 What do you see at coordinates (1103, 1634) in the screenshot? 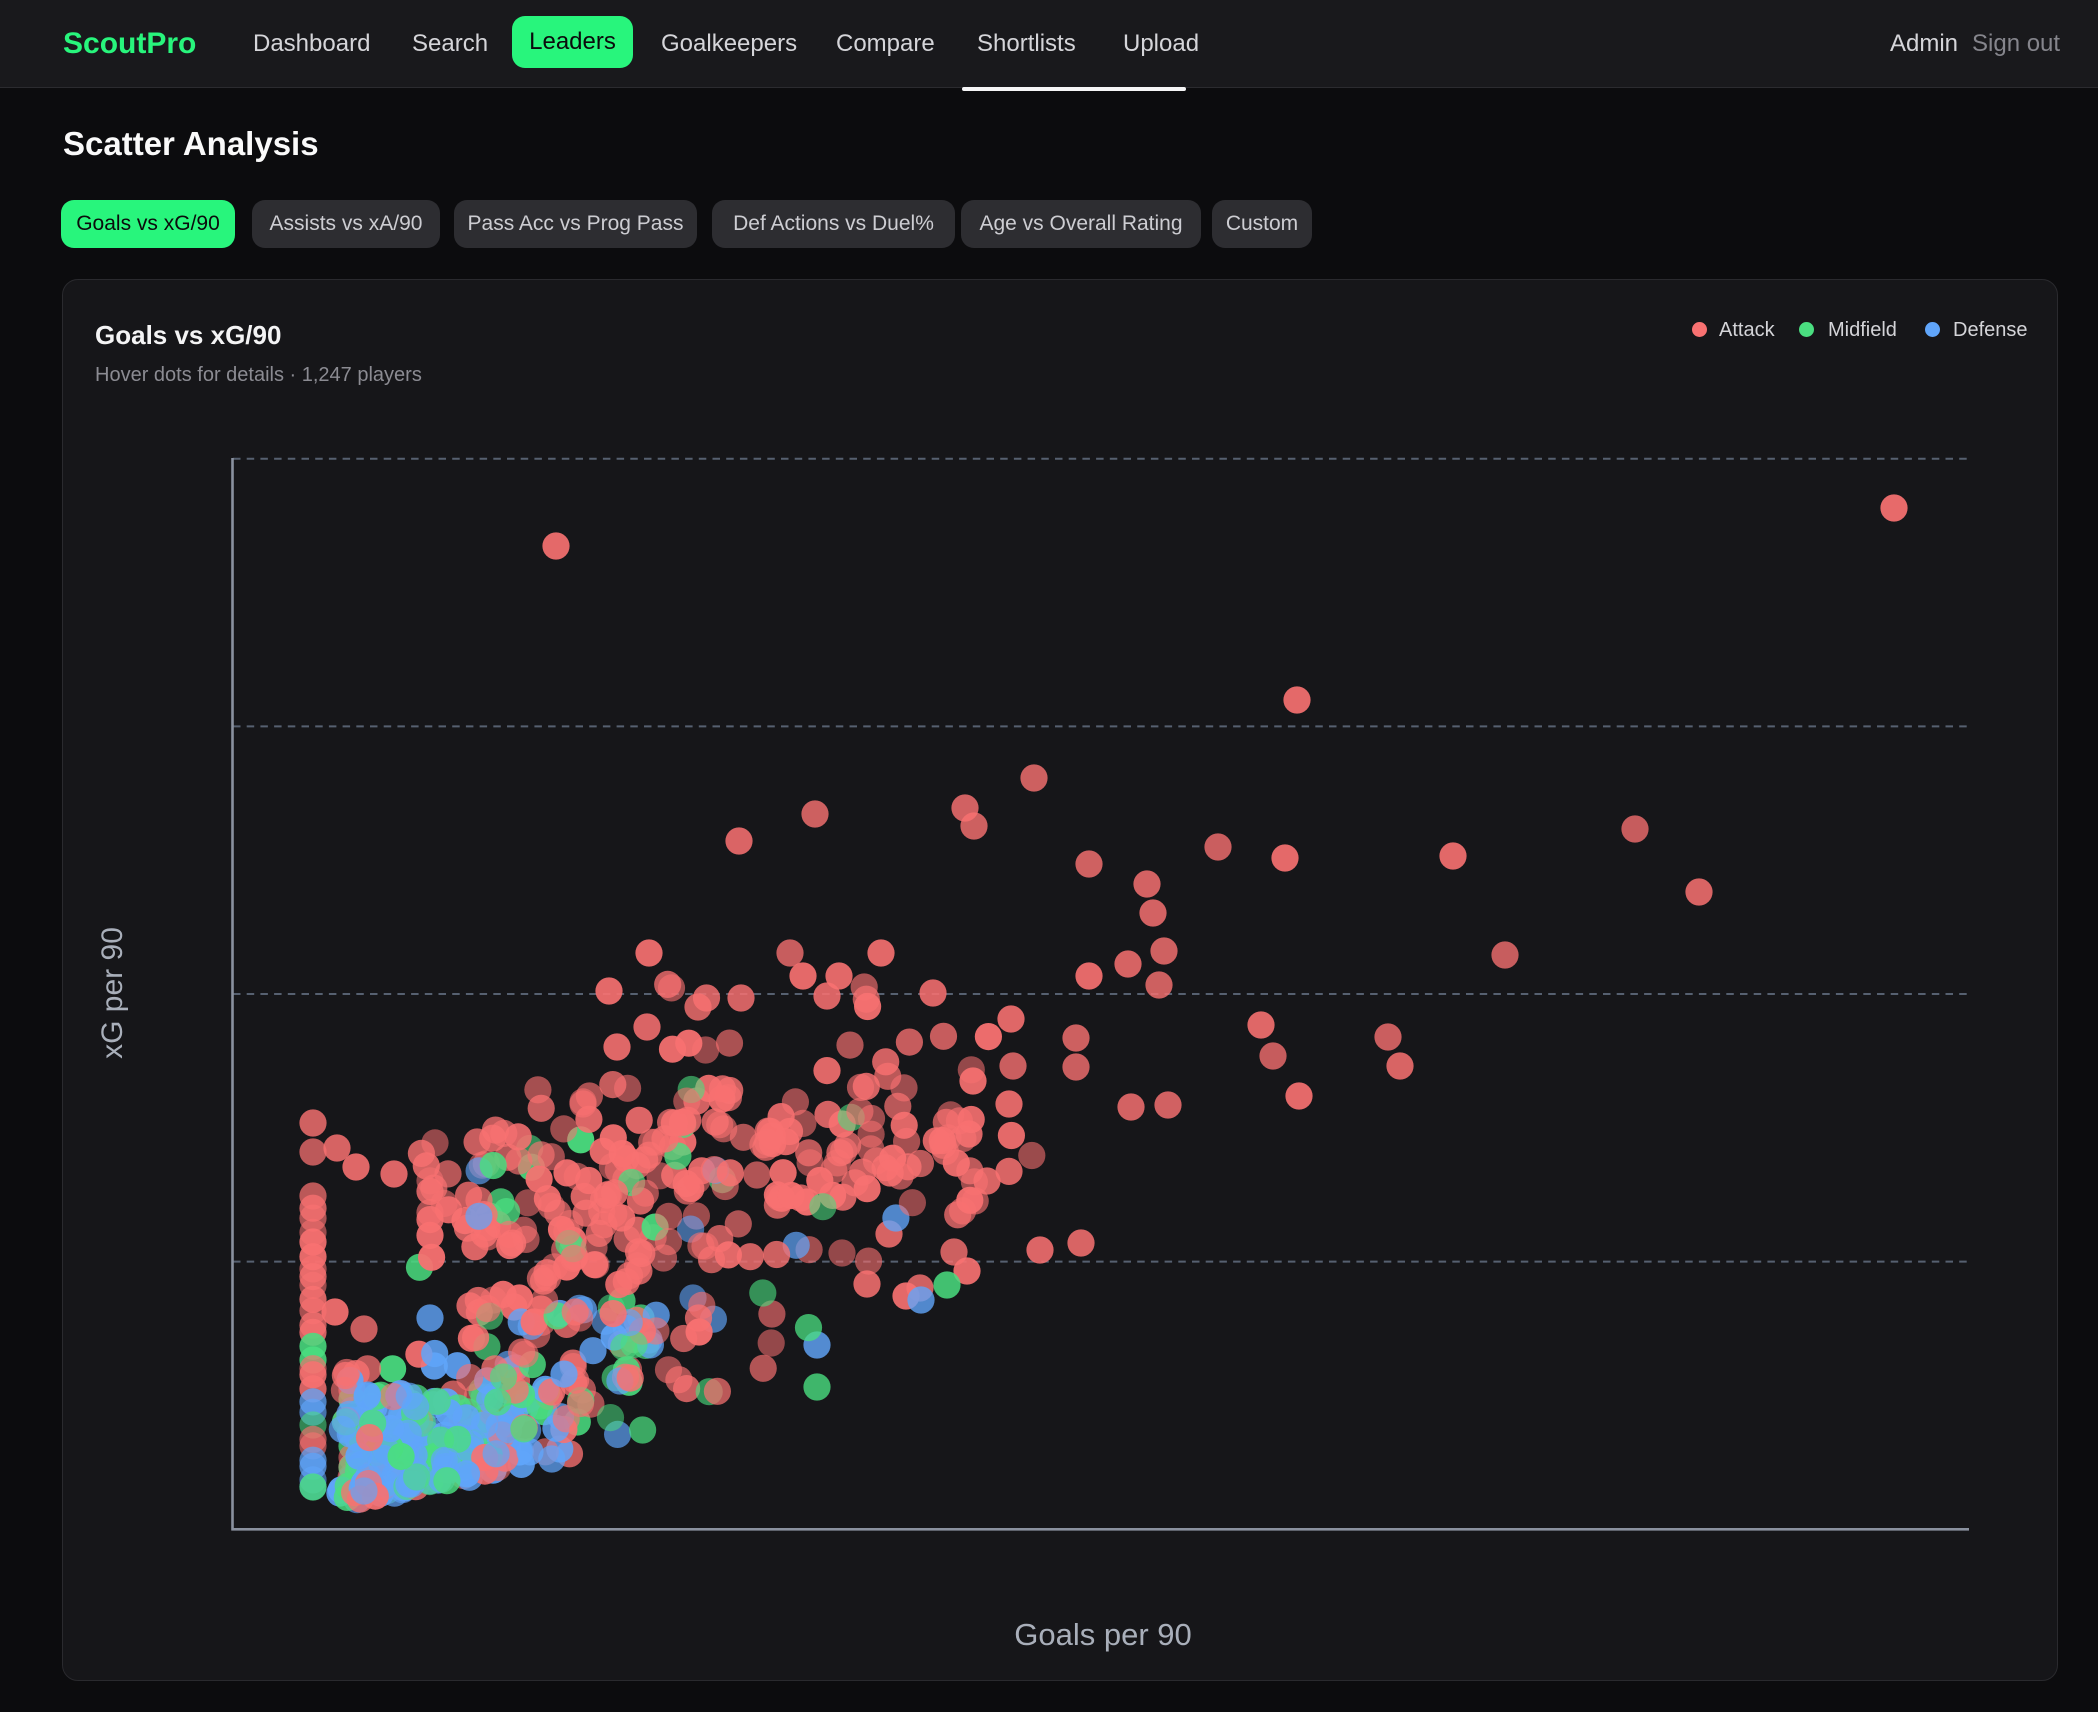
I see `svg-text: Goals per 90` at bounding box center [1103, 1634].